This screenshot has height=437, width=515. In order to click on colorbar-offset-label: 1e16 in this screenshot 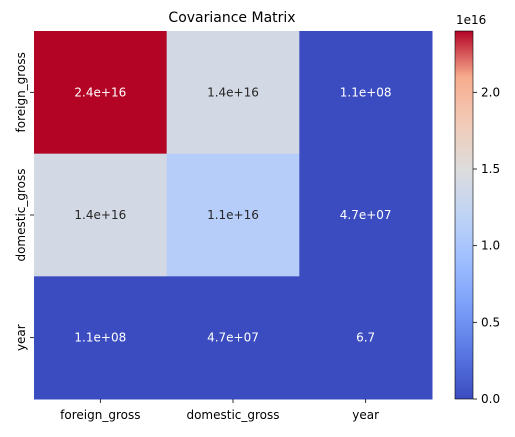, I will do `click(471, 20)`.